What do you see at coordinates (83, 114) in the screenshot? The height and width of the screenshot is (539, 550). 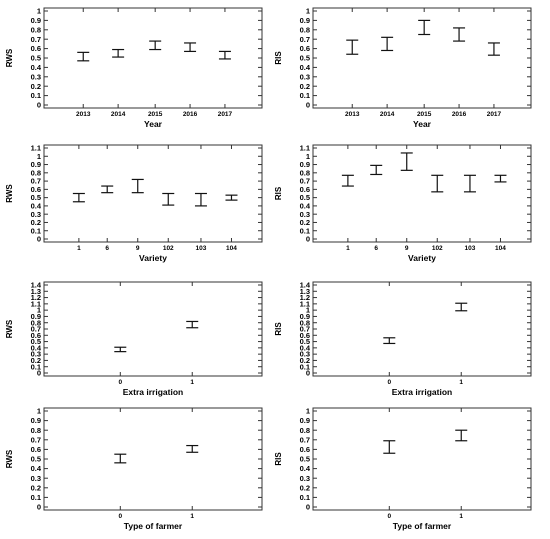 I see `x-tick-label: 2013` at bounding box center [83, 114].